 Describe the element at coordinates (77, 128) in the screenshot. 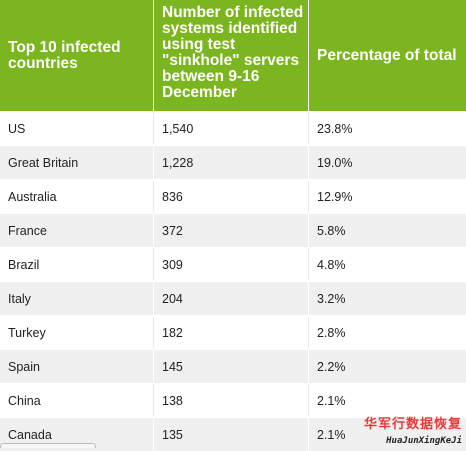

I see `cell-country: US` at that location.